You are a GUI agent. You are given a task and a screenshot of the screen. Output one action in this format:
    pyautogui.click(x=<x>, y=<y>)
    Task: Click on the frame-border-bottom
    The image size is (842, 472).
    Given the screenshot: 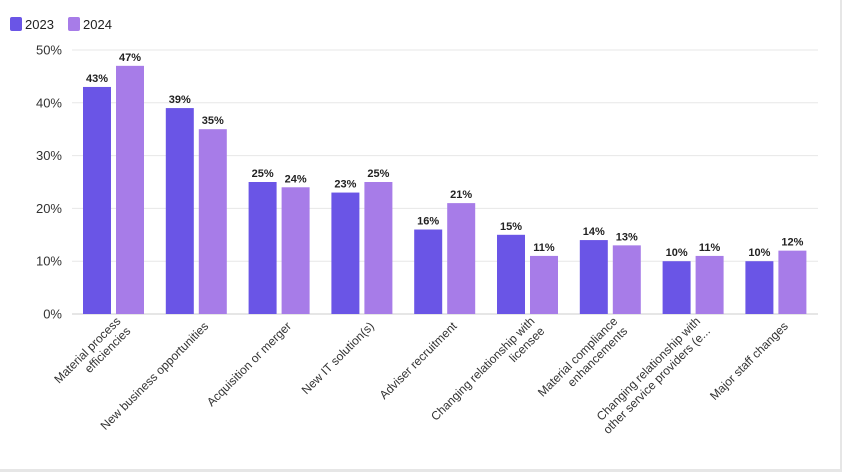 What is the action you would take?
    pyautogui.click(x=421, y=470)
    